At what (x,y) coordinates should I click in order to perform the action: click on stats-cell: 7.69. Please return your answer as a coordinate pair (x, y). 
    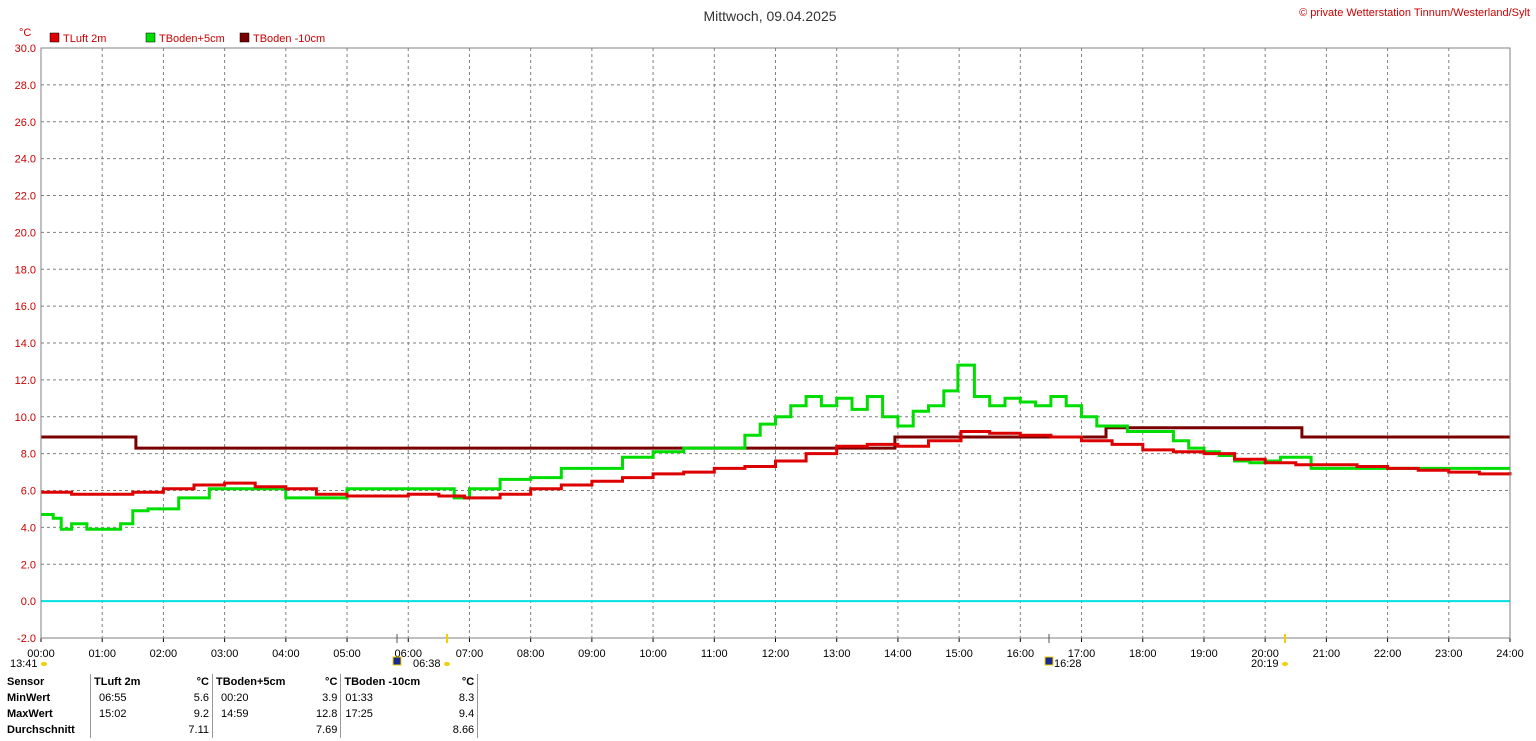
    Looking at the image, I should click on (315, 730).